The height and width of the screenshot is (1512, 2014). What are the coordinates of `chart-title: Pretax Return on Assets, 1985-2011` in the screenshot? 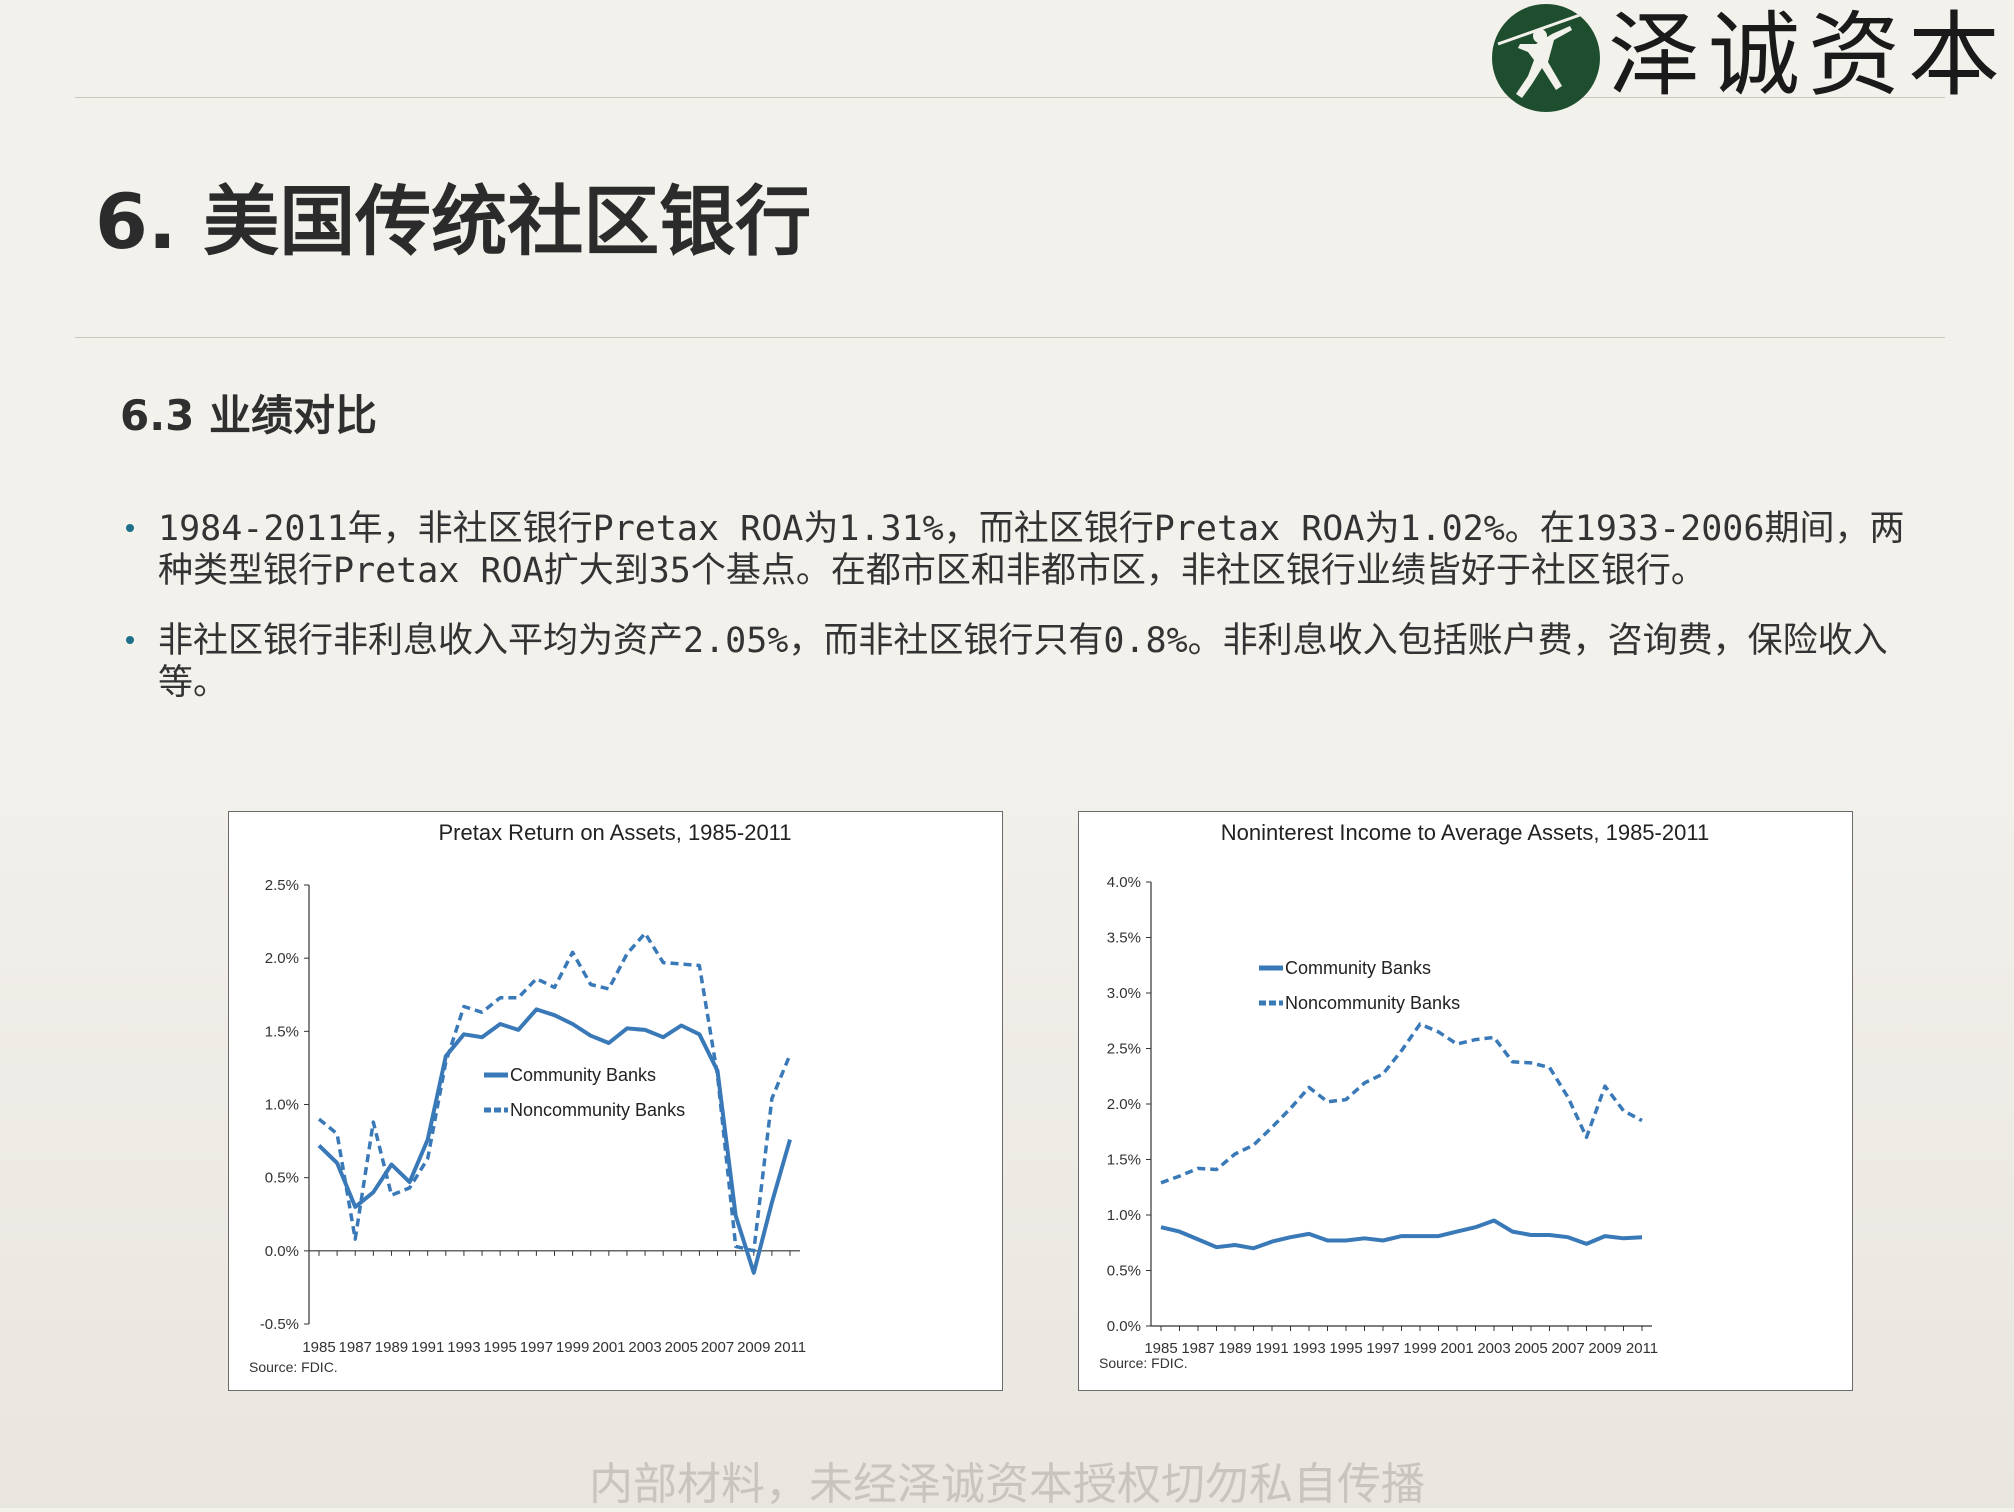 It's located at (614, 832).